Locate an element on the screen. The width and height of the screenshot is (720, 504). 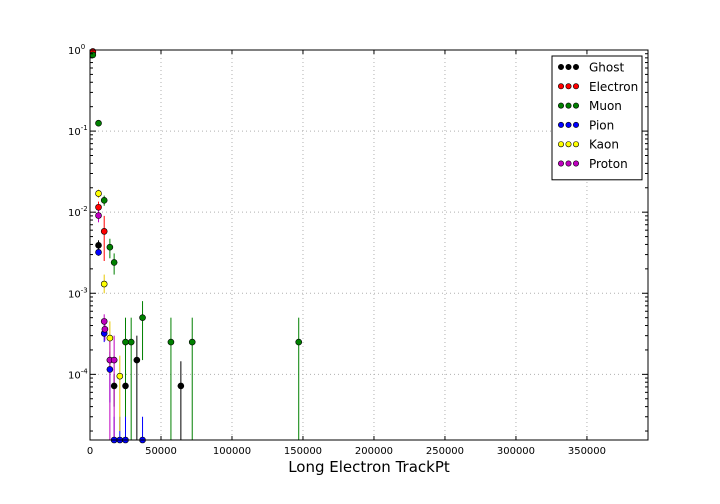
legend-box is located at coordinates (597, 118).